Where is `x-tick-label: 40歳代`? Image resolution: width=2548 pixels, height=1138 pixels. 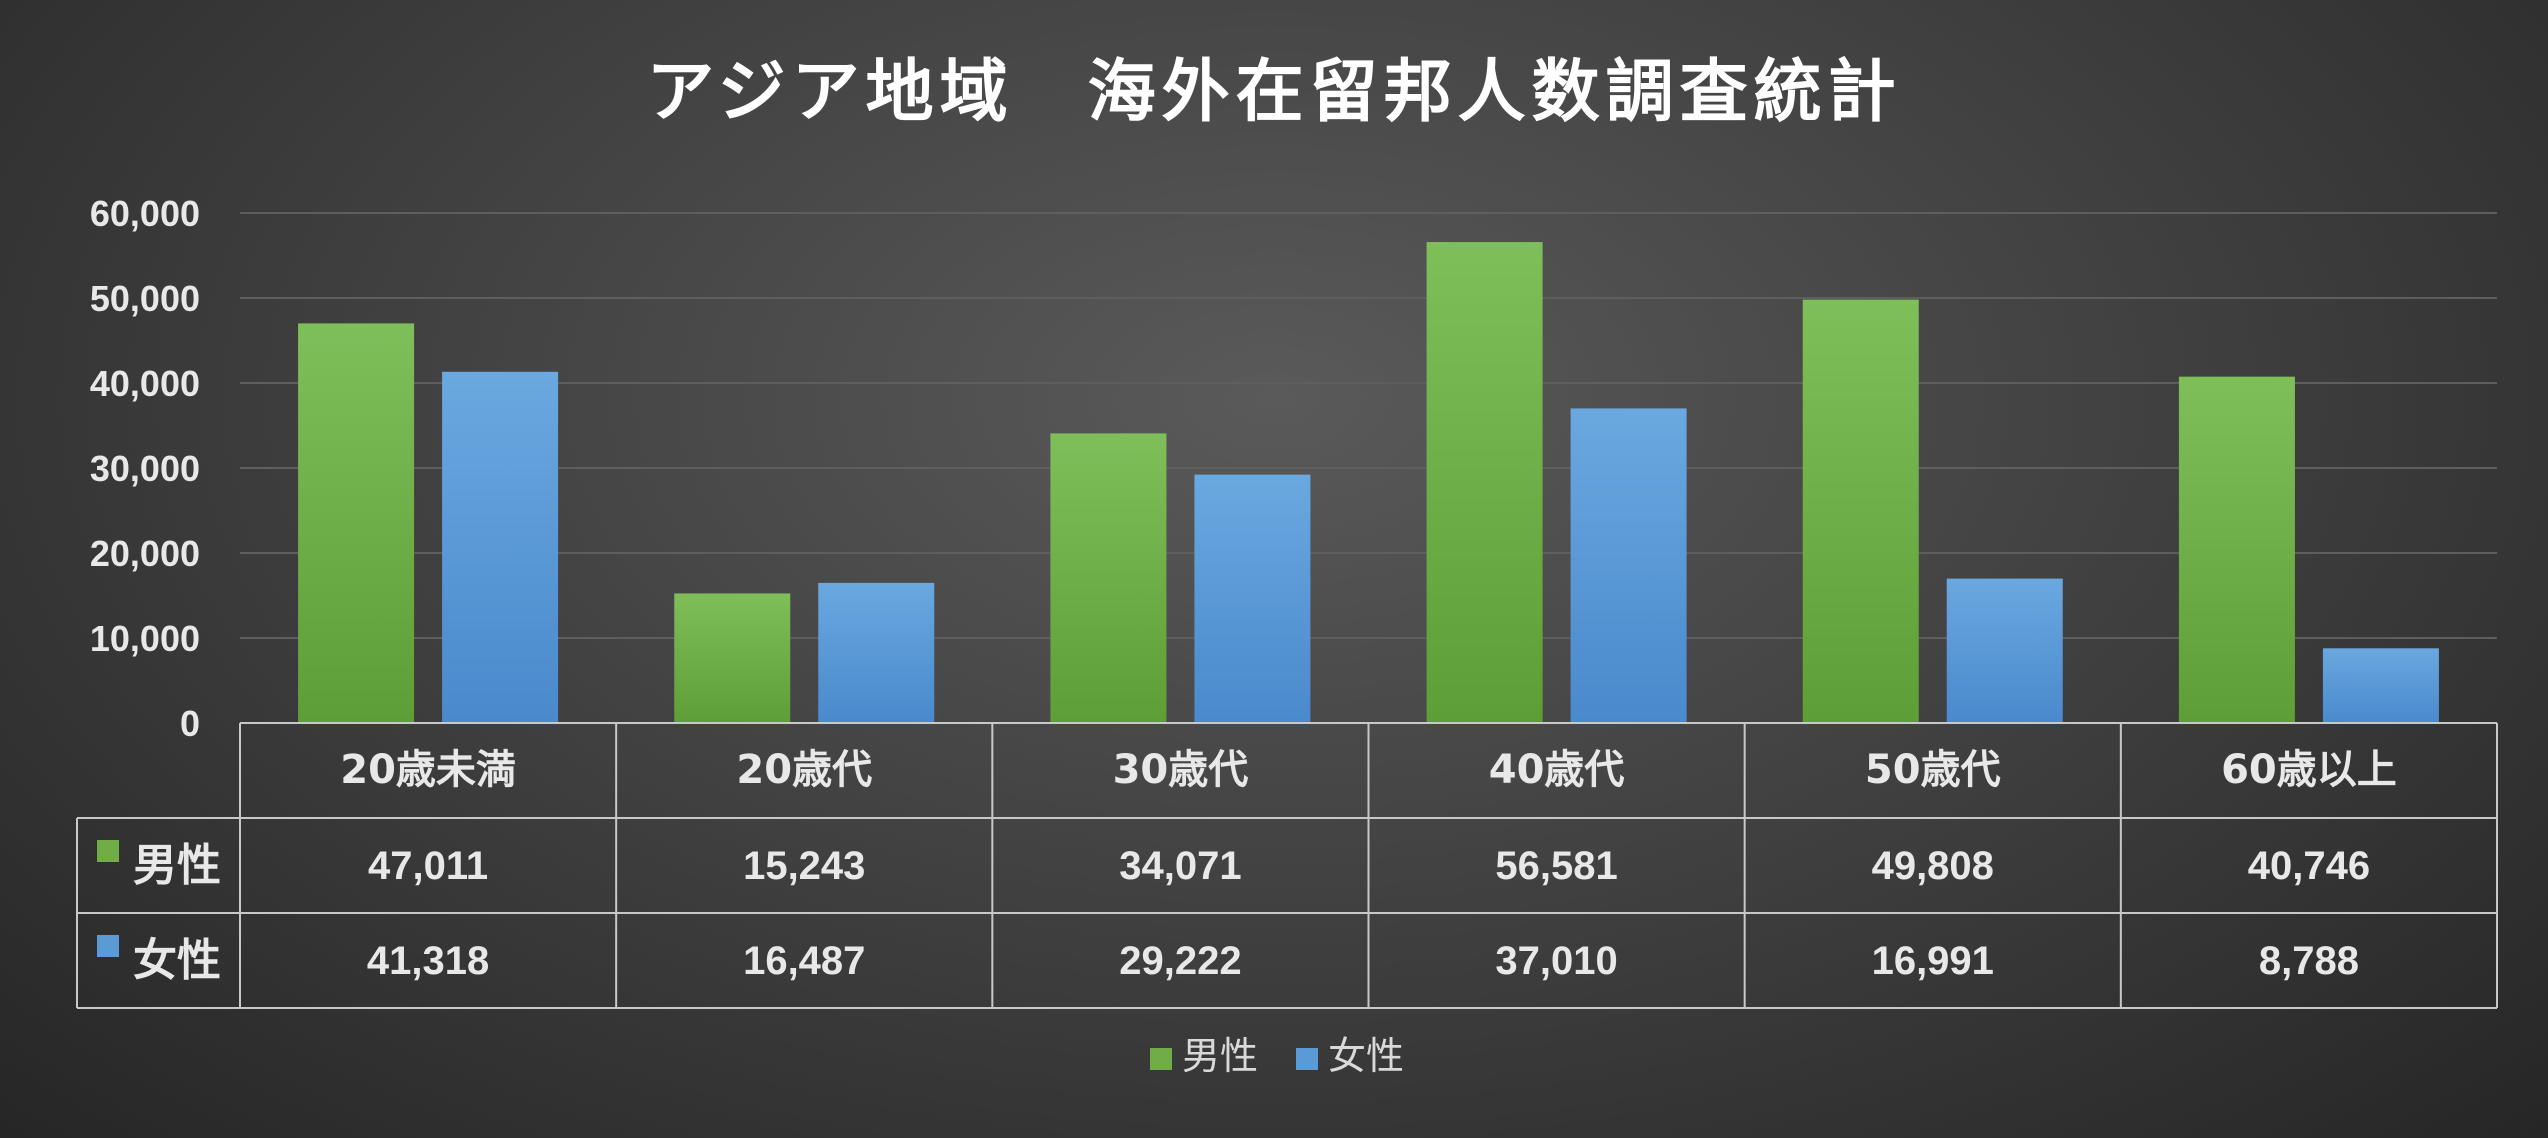
x-tick-label: 40歳代 is located at coordinates (1557, 770).